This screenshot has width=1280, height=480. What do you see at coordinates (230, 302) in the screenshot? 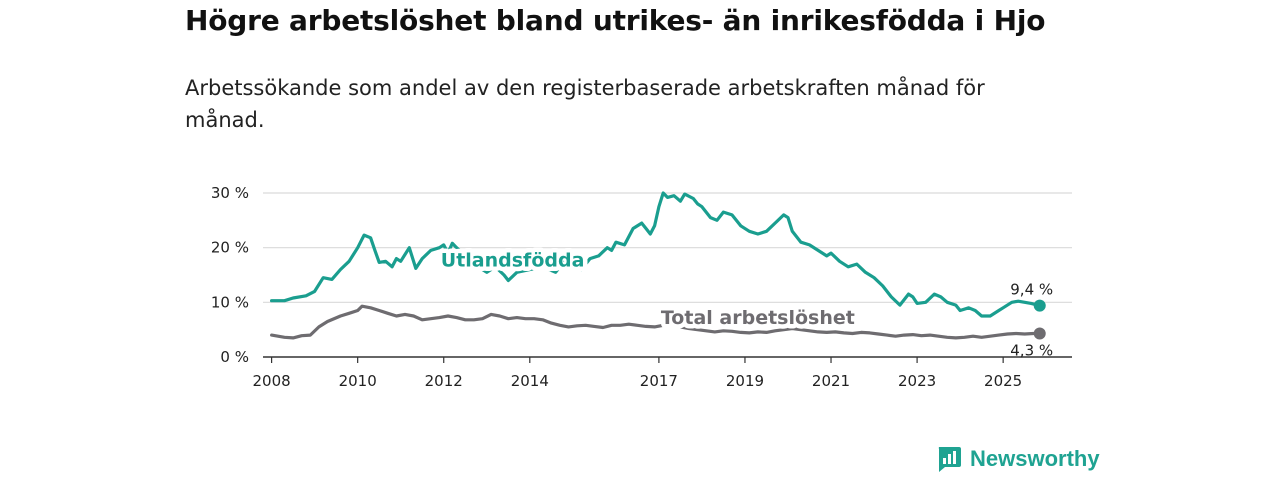
I see `y-tick-label: 10 %` at bounding box center [230, 302].